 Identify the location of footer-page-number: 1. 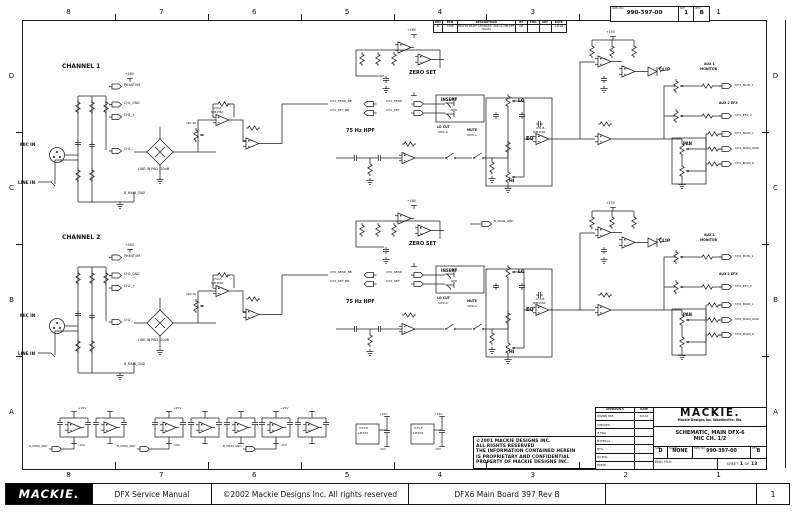
(772, 494).